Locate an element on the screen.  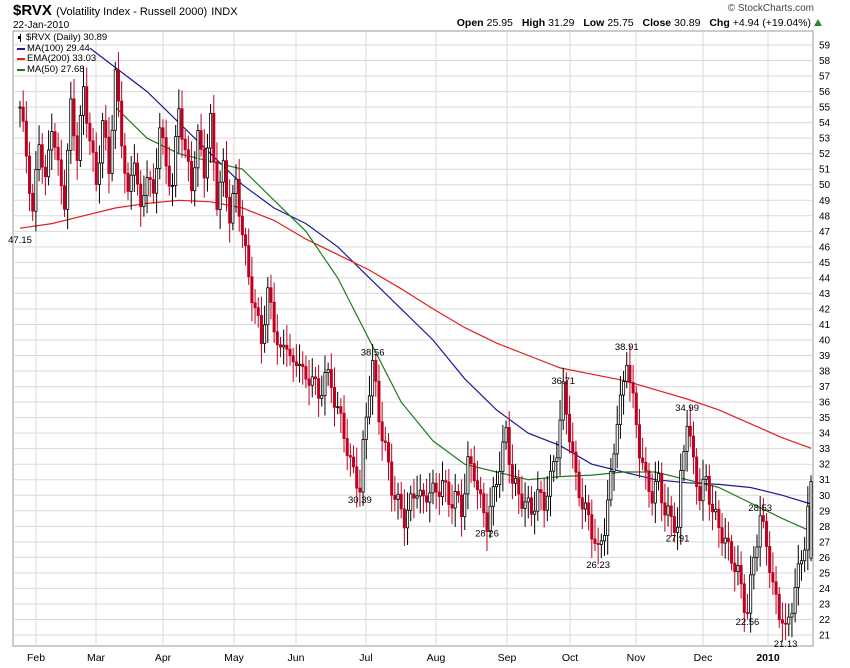
y-tick-label: 21 is located at coordinates (825, 636).